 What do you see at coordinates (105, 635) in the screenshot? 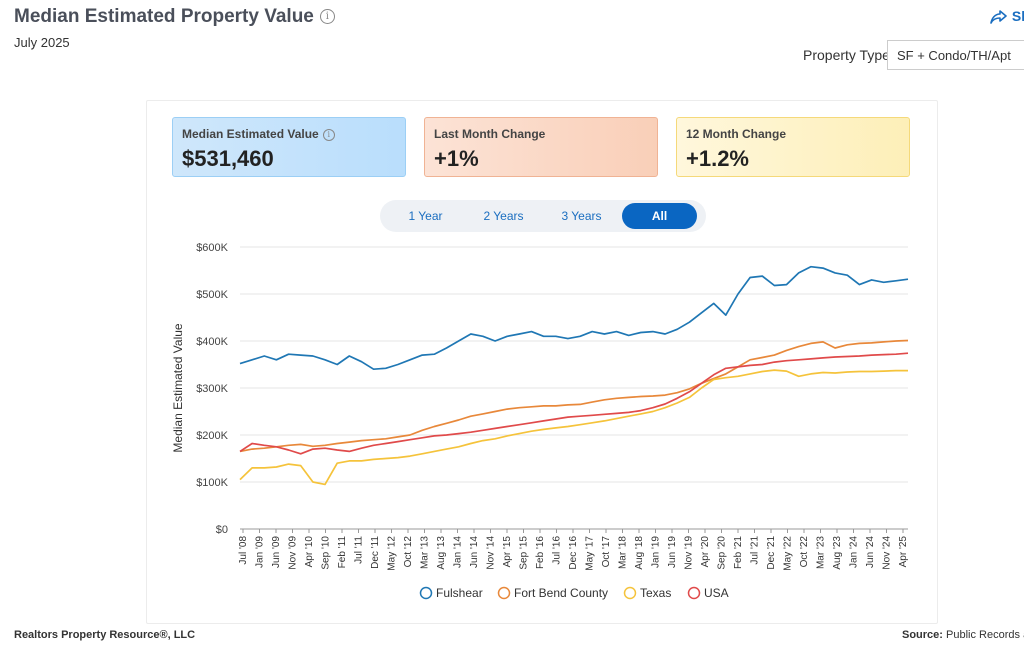
I see `footer-company: Realtors Property Resource®, LLC` at bounding box center [105, 635].